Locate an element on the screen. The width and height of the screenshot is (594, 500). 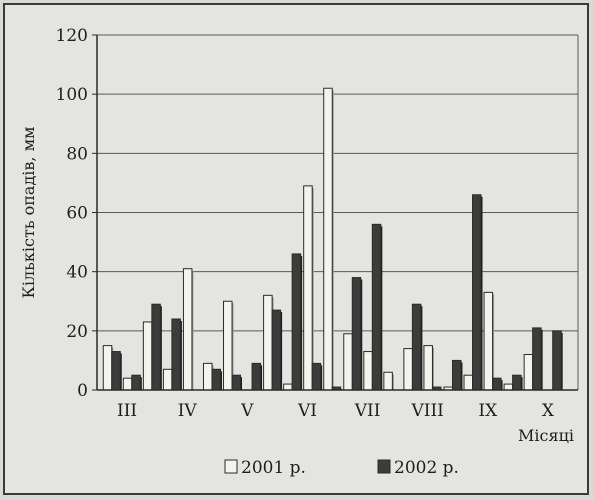
x-category-label: III is located at coordinates (127, 411).